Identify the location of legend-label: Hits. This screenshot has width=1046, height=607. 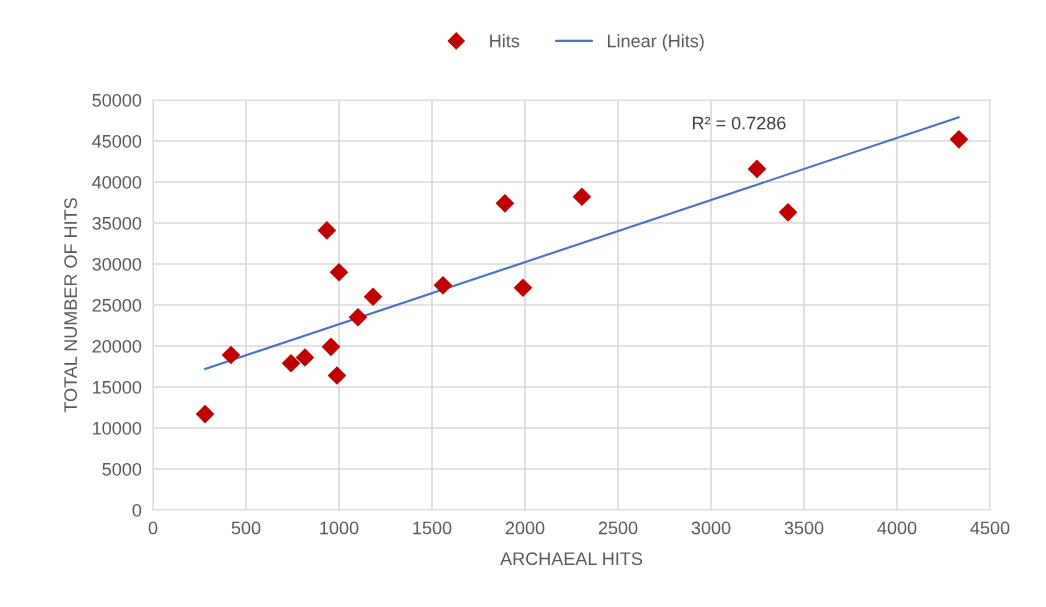
(505, 41).